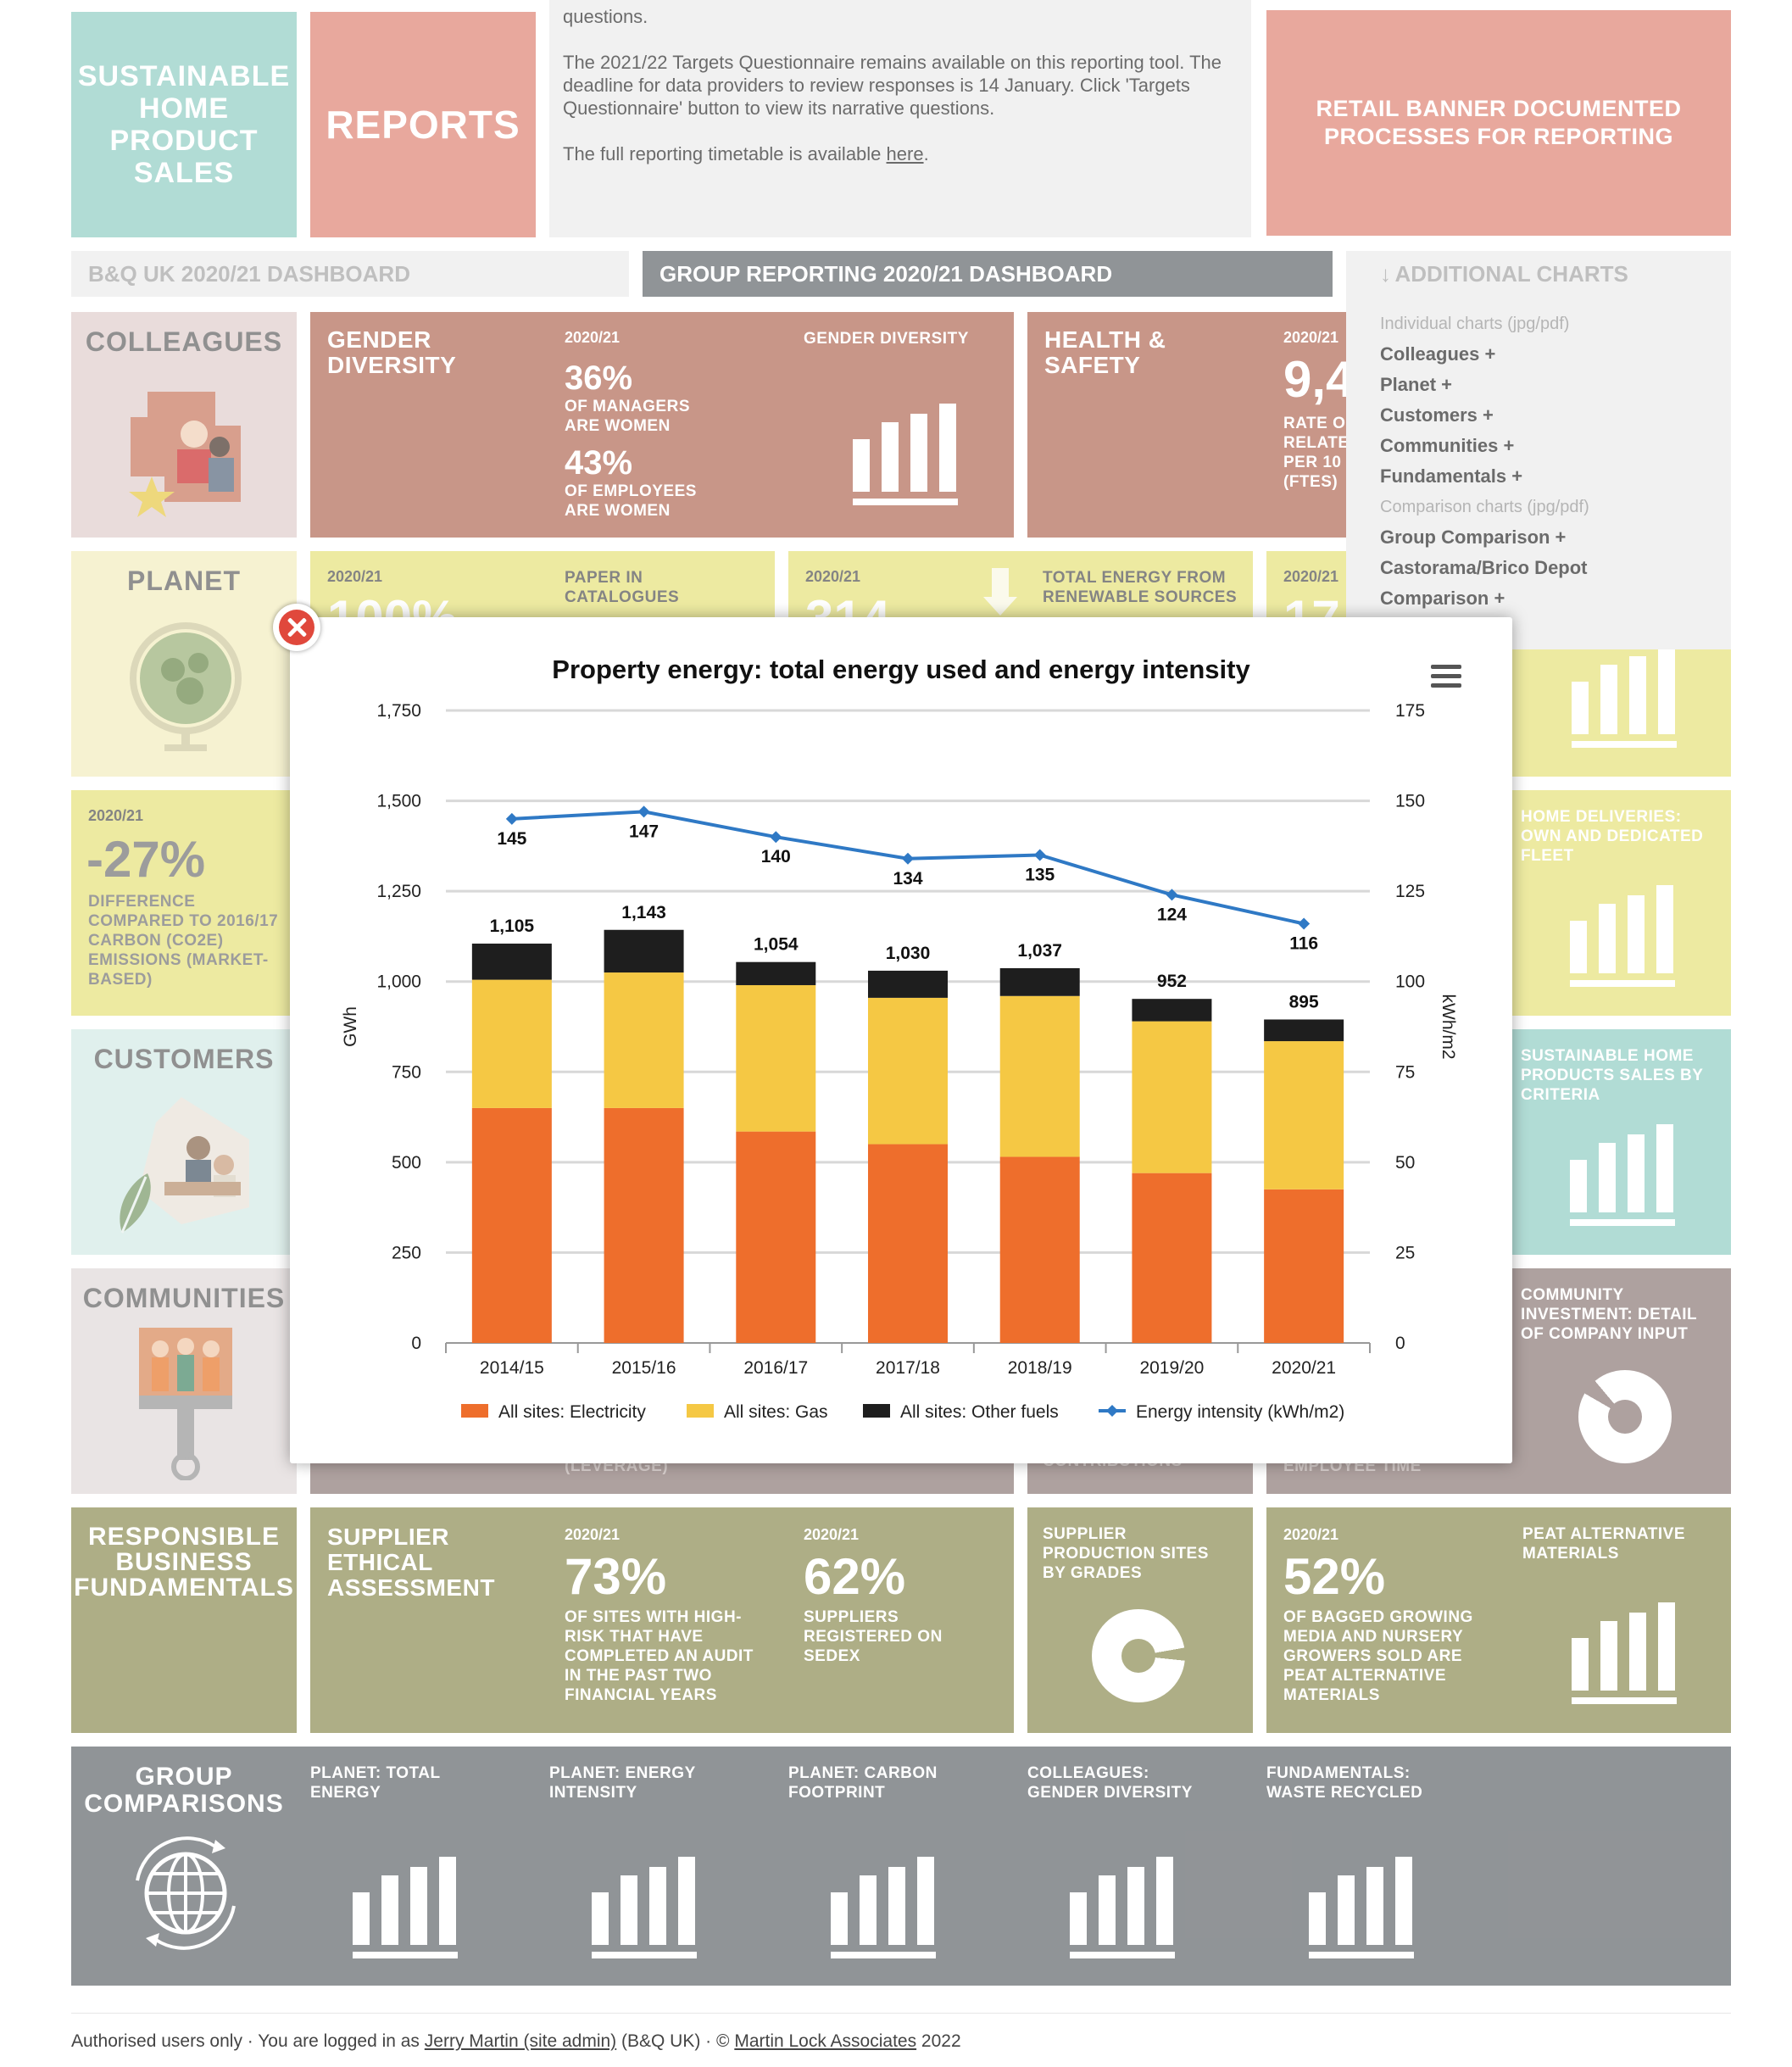  What do you see at coordinates (511, 1225) in the screenshot?
I see `bar-electricity` at bounding box center [511, 1225].